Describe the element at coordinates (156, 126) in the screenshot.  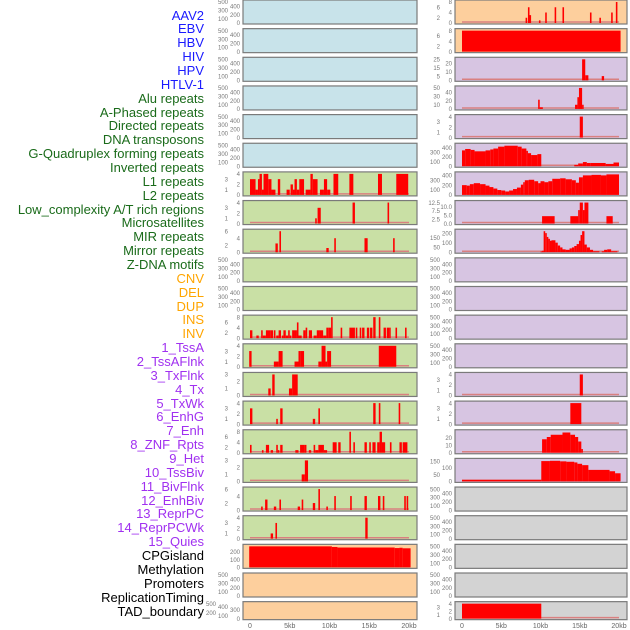
I see `row-label: Directed repeats` at that location.